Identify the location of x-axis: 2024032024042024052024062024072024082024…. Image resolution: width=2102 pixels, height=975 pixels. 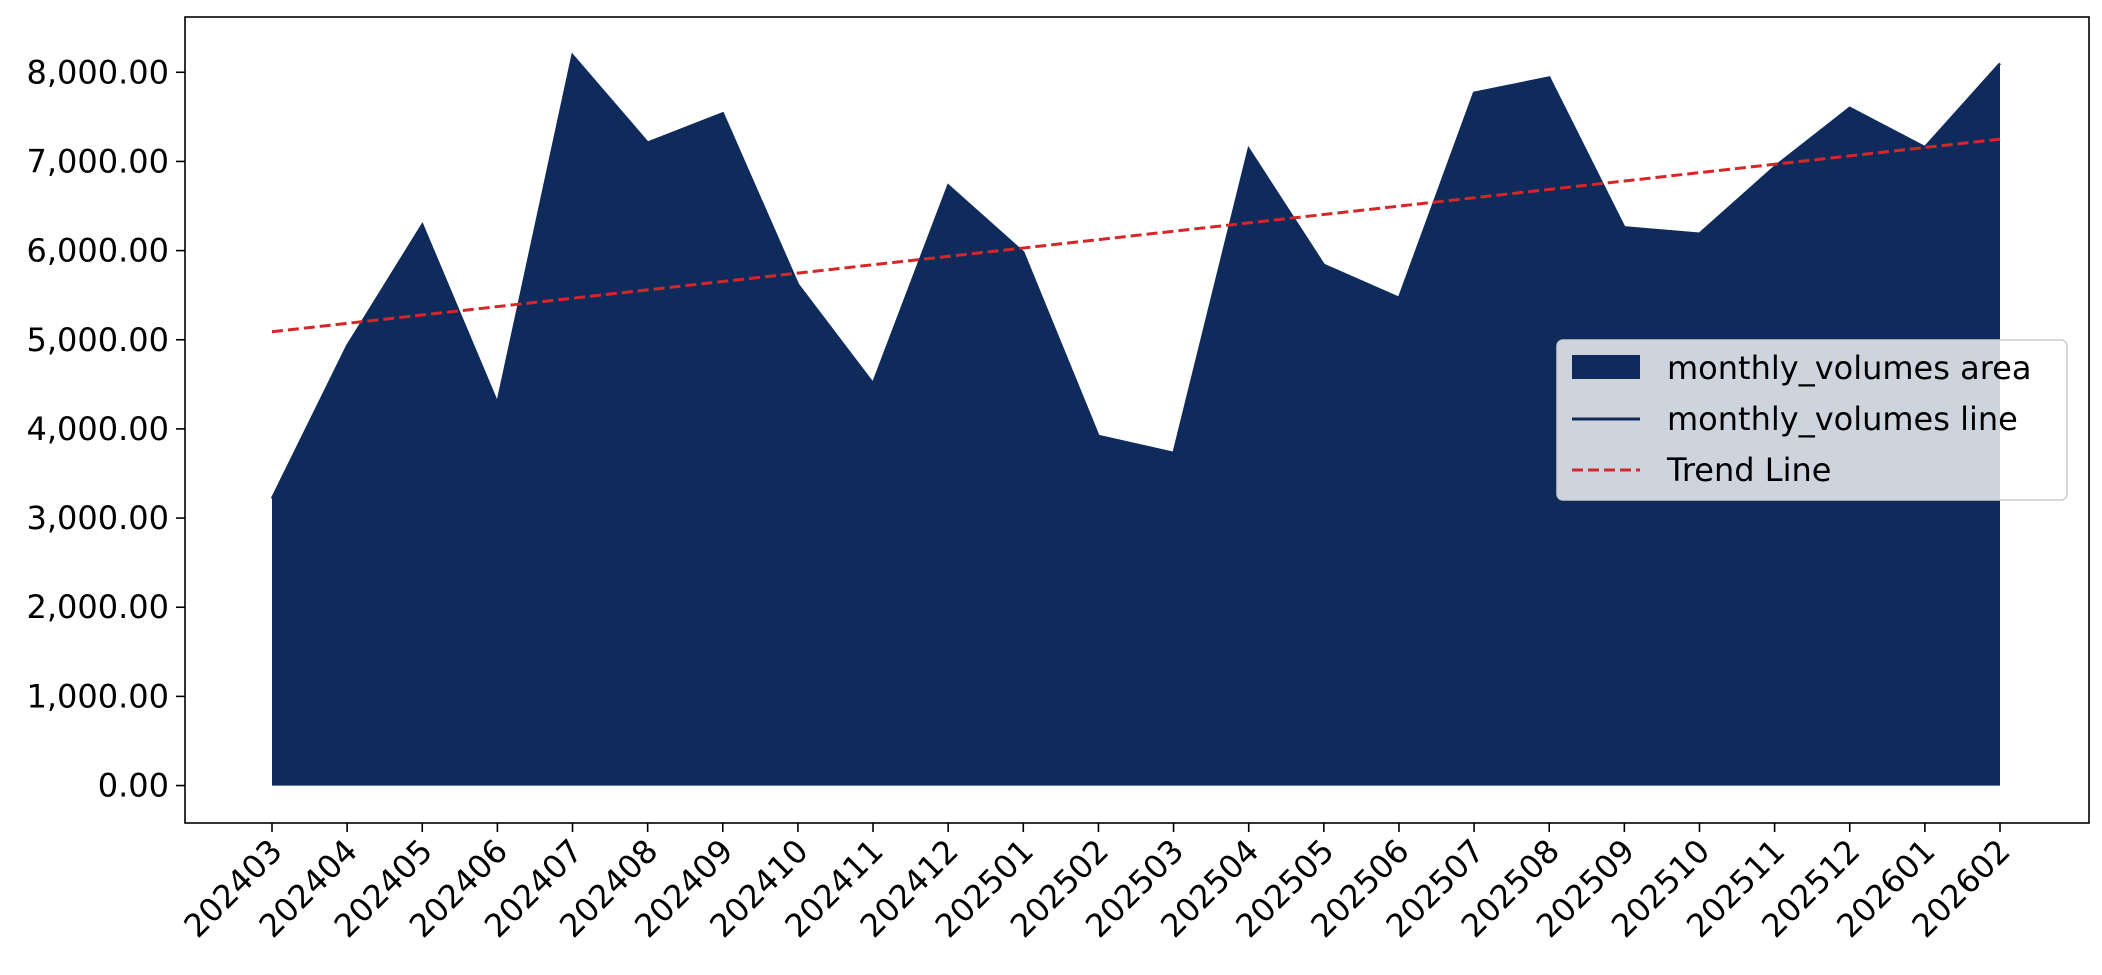
(1097, 884).